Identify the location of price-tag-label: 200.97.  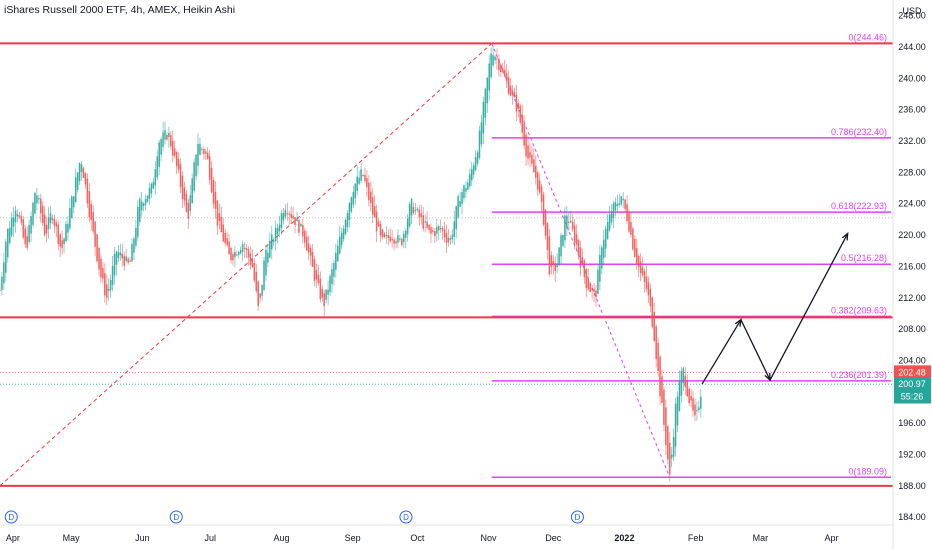
(912, 384).